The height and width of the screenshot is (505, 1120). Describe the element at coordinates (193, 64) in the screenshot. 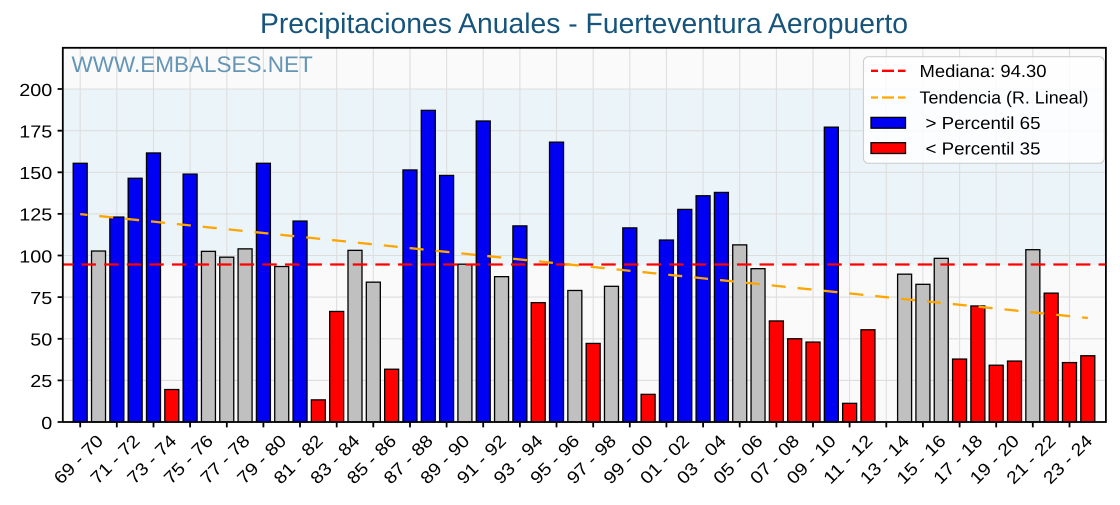

I see `svg-text: WWW.EMBALSES.NET` at that location.